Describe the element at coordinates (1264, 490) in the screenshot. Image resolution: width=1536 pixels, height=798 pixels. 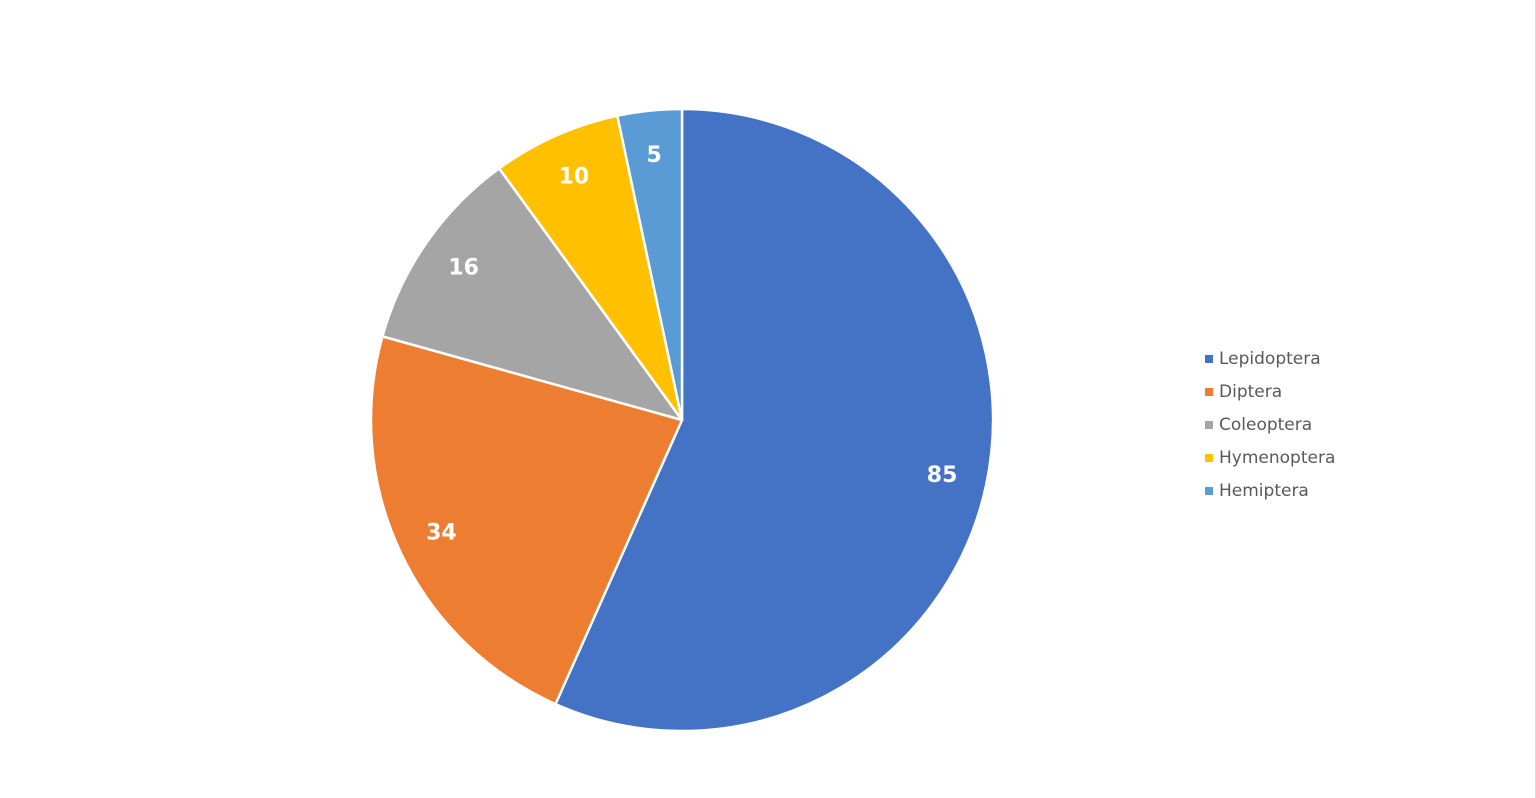
I see `legend-label: Hemiptera` at that location.